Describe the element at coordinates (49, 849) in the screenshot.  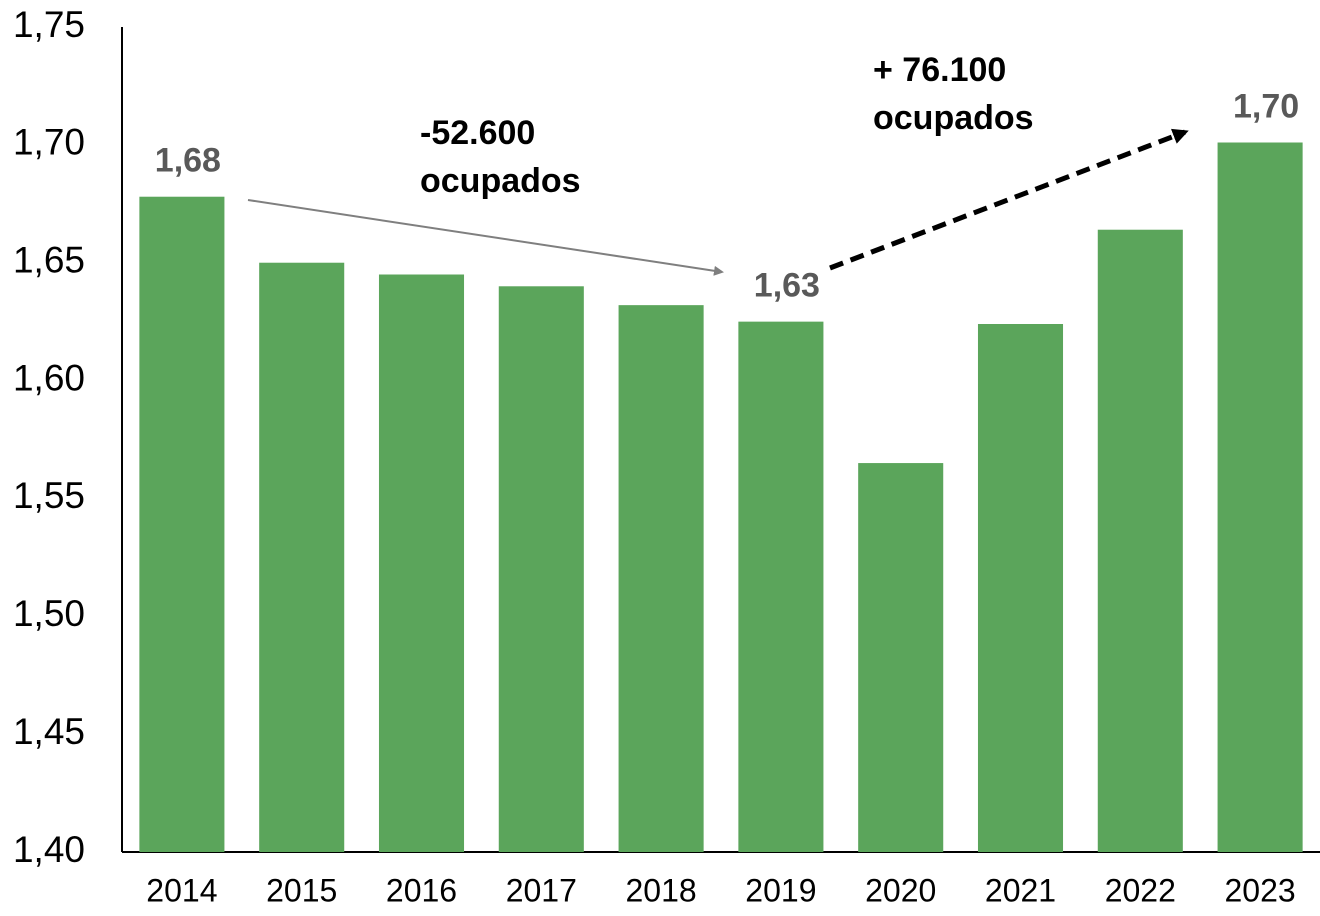
I see `y-tick-label: 1,40` at that location.